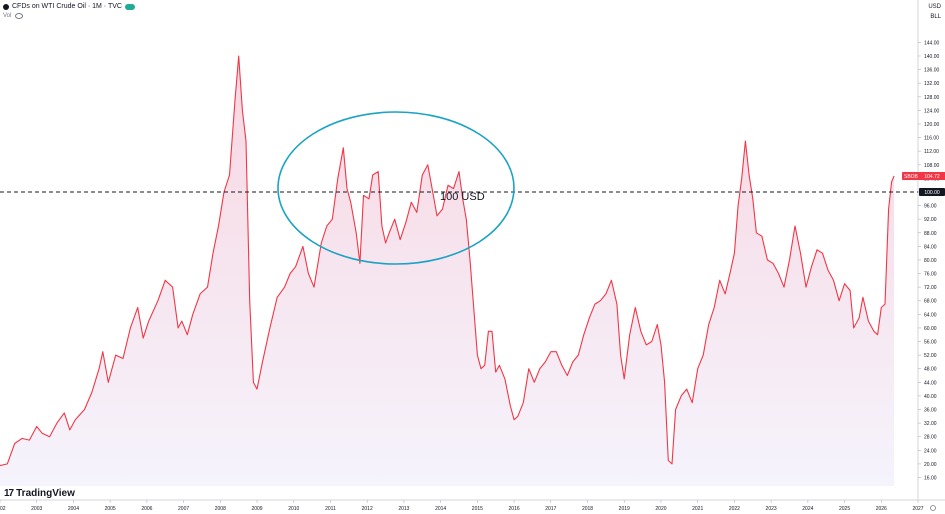 This screenshot has height=514, width=945. I want to click on price-tag-current: SBOB 104.72, so click(923, 175).